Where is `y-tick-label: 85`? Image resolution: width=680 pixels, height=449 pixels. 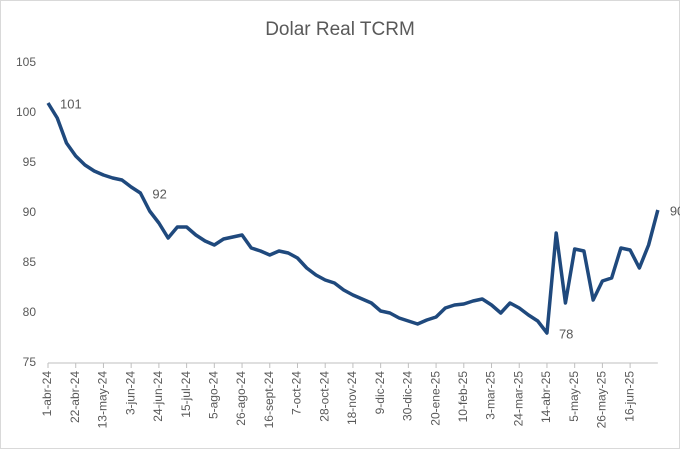
y-tick-label: 85 is located at coordinates (30, 262).